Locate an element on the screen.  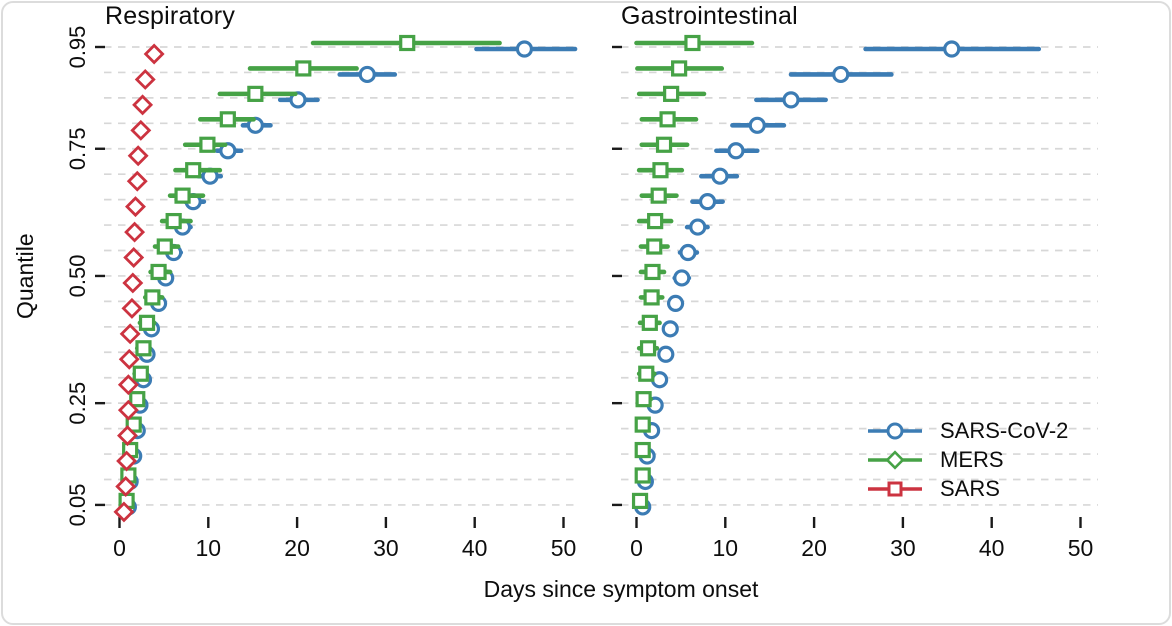
legend-item-sars-cov-2: SARS-CoV-2 is located at coordinates (967, 430).